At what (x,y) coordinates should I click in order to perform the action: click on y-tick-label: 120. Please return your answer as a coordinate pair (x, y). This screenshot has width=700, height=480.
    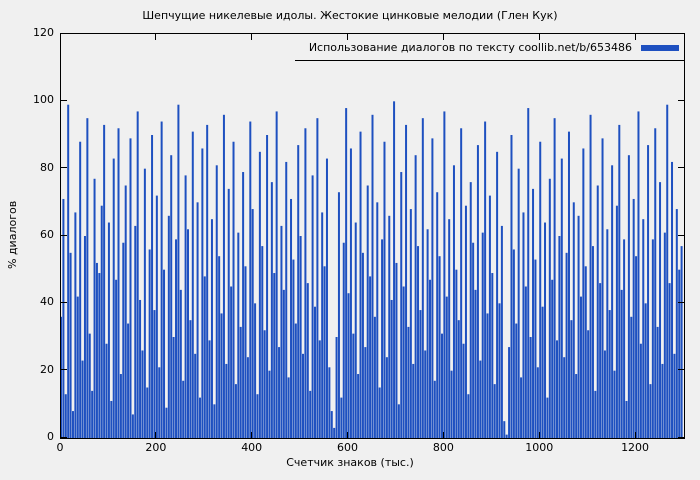
    Looking at the image, I should click on (43, 32).